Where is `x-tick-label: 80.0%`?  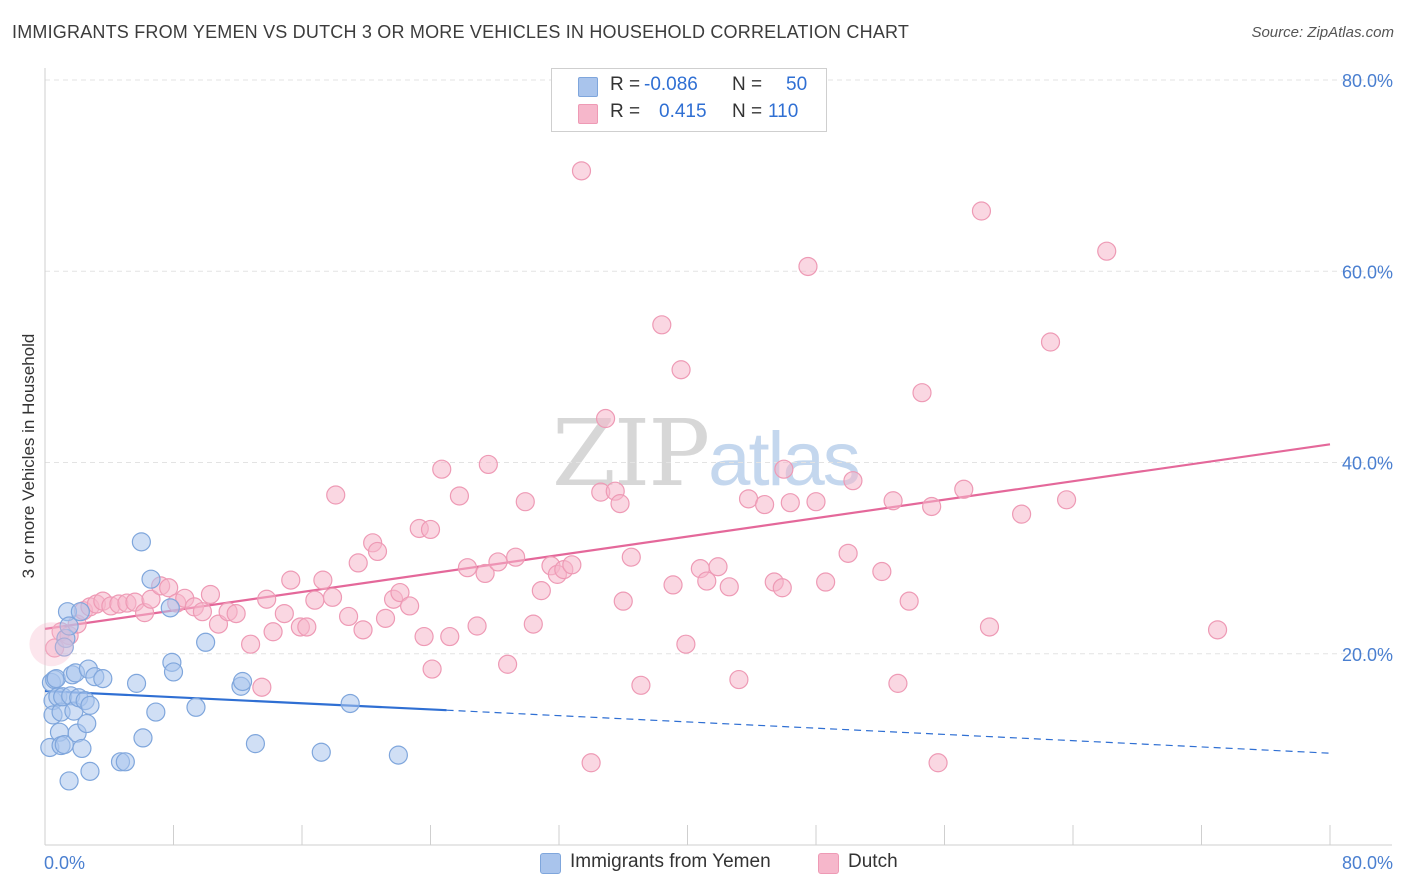 x-tick-label: 80.0% is located at coordinates (1367, 863).